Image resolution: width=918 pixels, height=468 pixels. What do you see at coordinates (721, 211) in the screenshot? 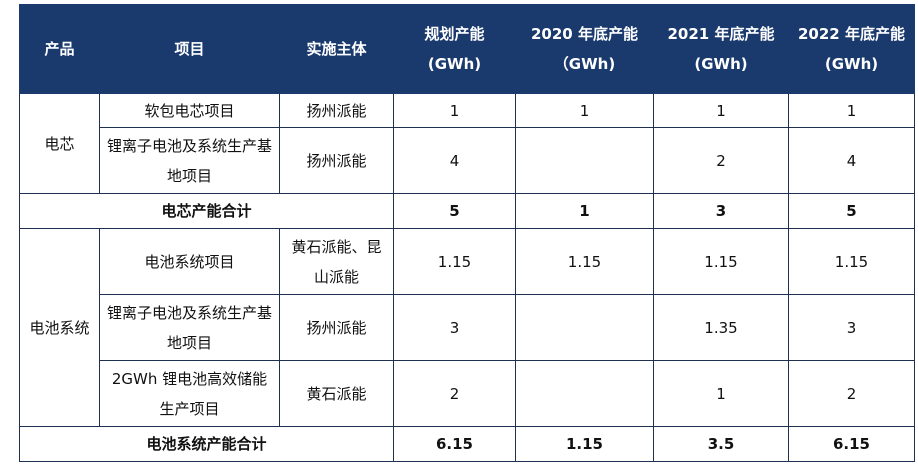
I see `subtotal-2021: 3` at bounding box center [721, 211].